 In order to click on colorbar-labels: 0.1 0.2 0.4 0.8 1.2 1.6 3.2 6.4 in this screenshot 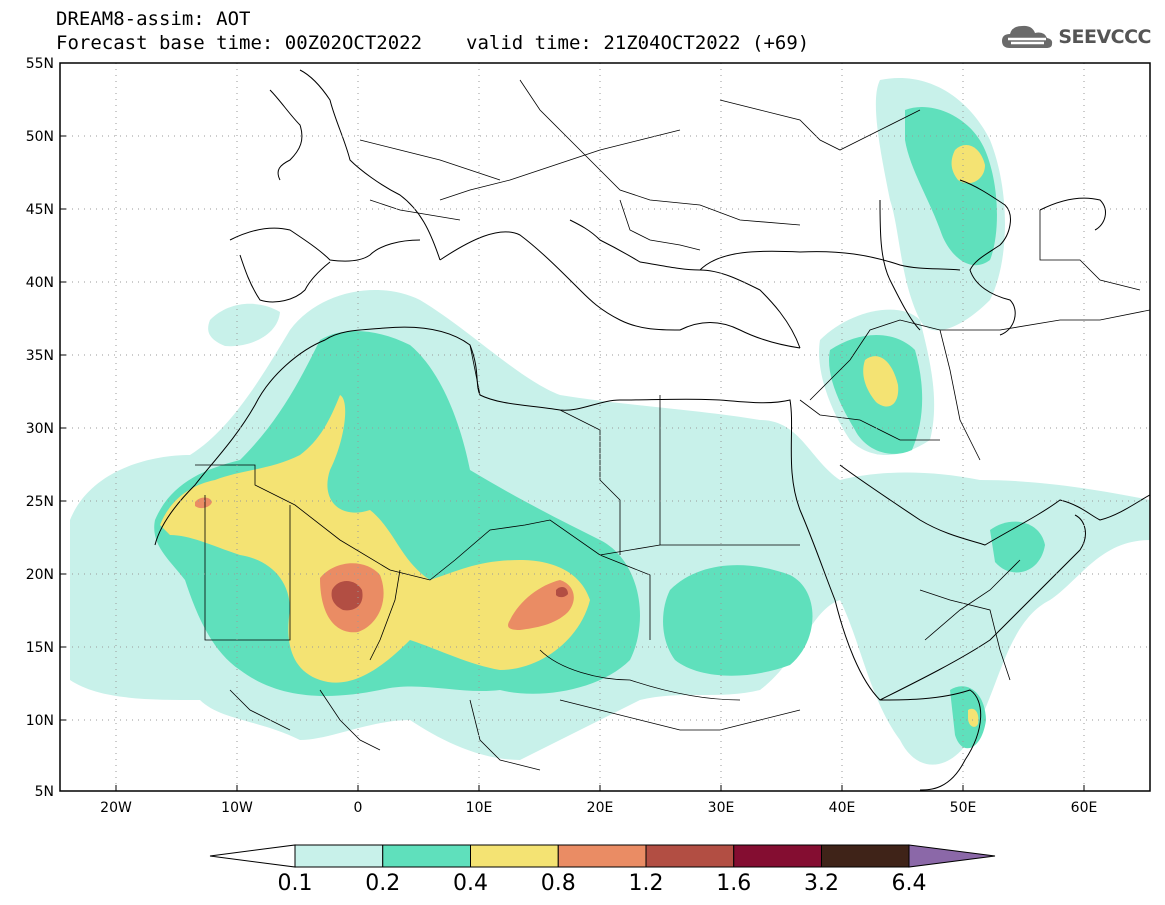, I will do `click(602, 883)`.